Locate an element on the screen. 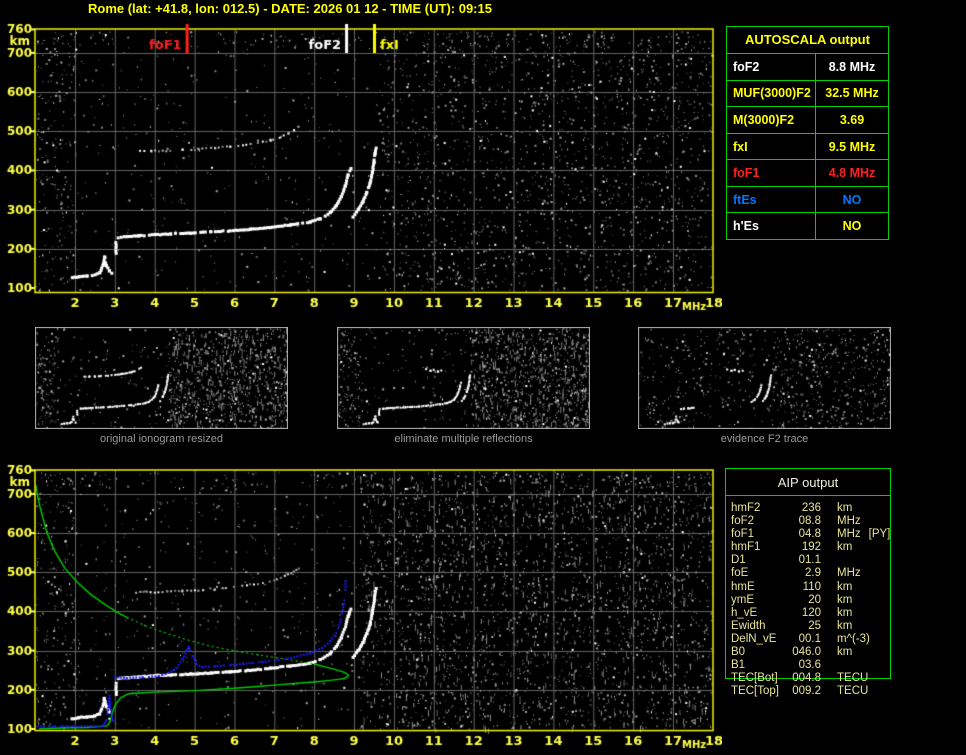 The image size is (966, 755). parameter-value: 08.8 is located at coordinates (809, 521).